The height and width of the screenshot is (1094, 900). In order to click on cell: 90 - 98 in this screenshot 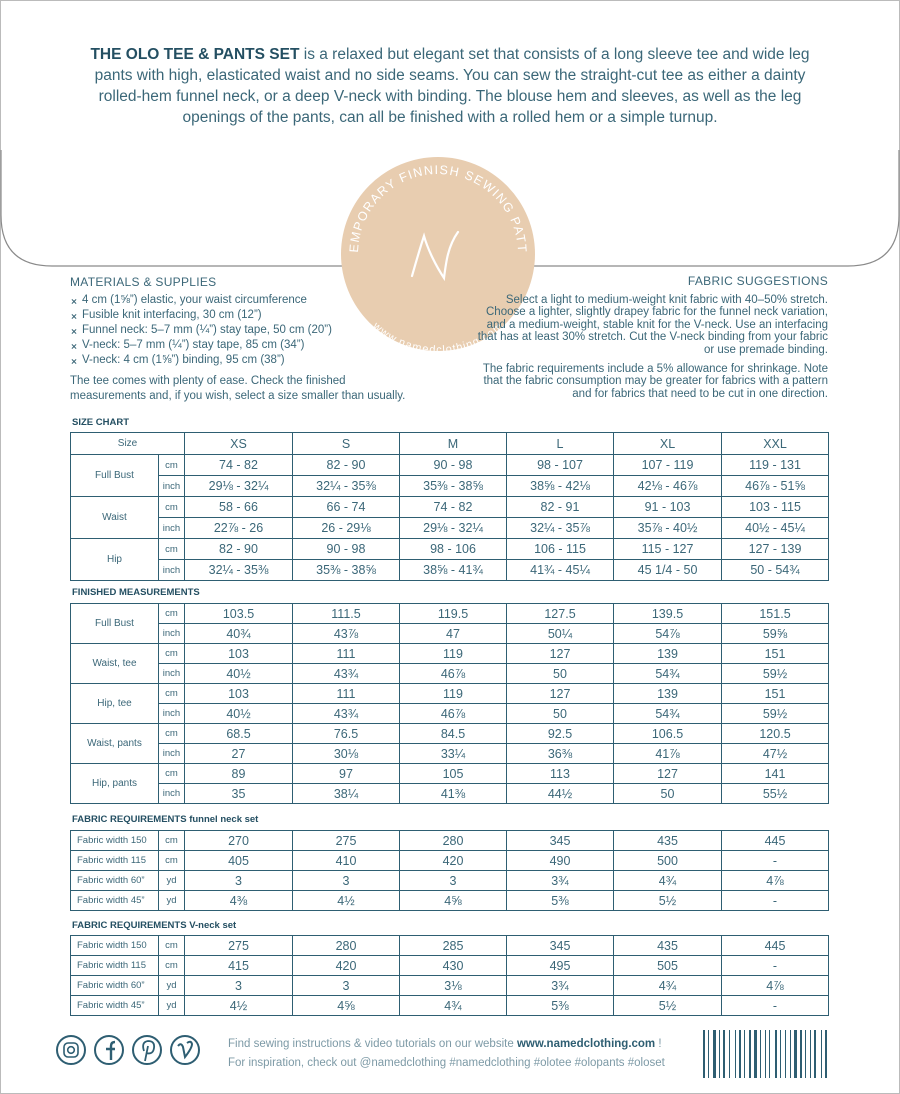, I will do `click(346, 549)`.